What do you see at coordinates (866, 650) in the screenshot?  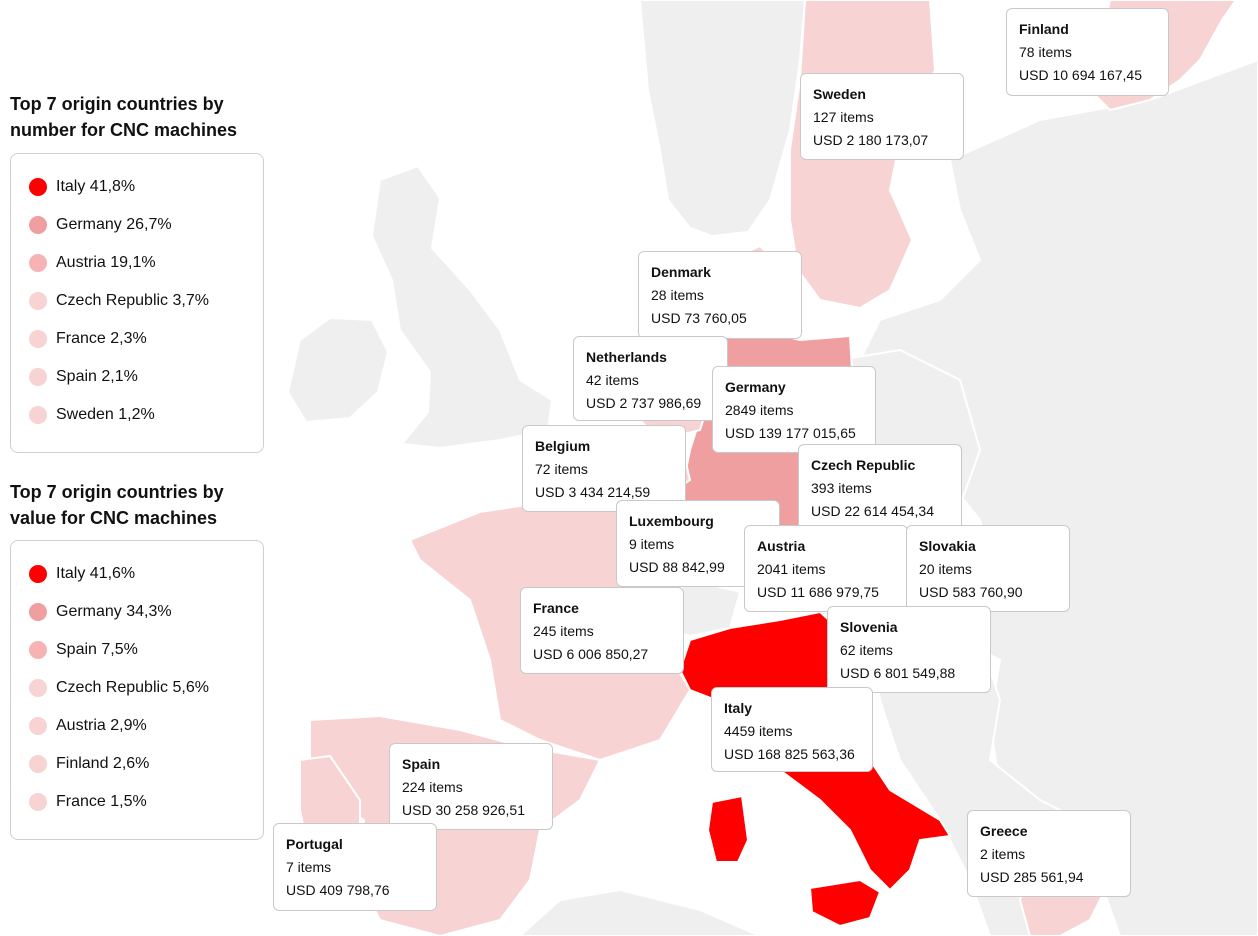 I see `item-count: 62 items` at bounding box center [866, 650].